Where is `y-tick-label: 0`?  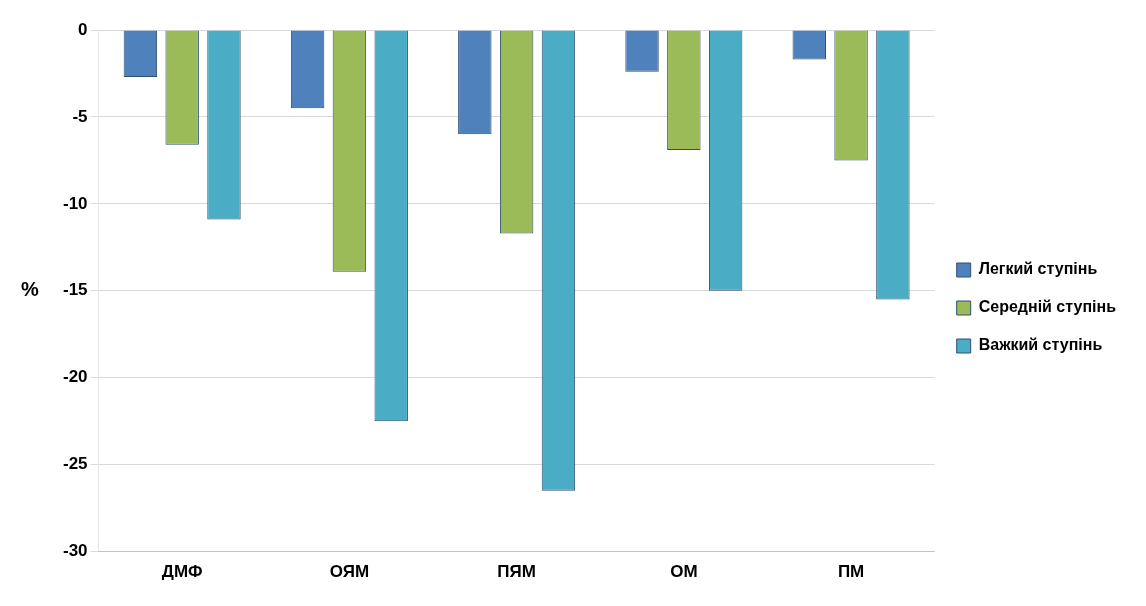 y-tick-label: 0 is located at coordinates (83, 29).